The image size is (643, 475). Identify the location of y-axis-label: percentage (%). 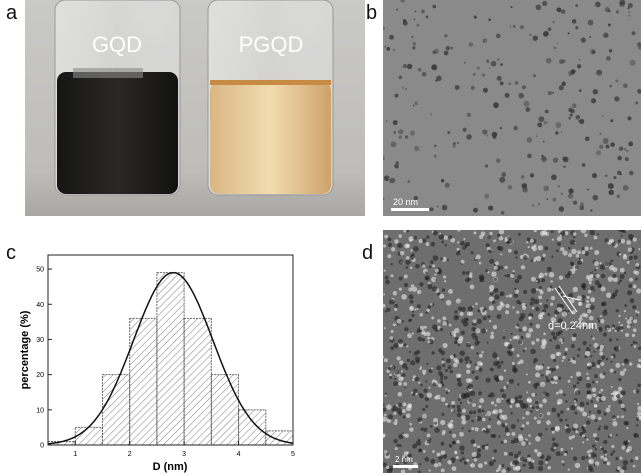
(25, 349).